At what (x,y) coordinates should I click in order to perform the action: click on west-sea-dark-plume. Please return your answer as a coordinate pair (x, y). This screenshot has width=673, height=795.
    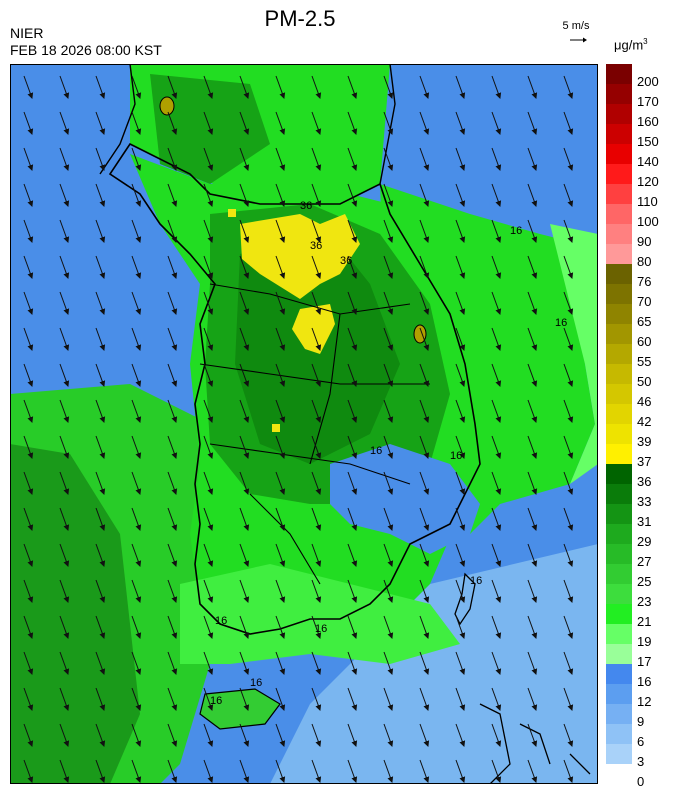
    Looking at the image, I should click on (75, 614).